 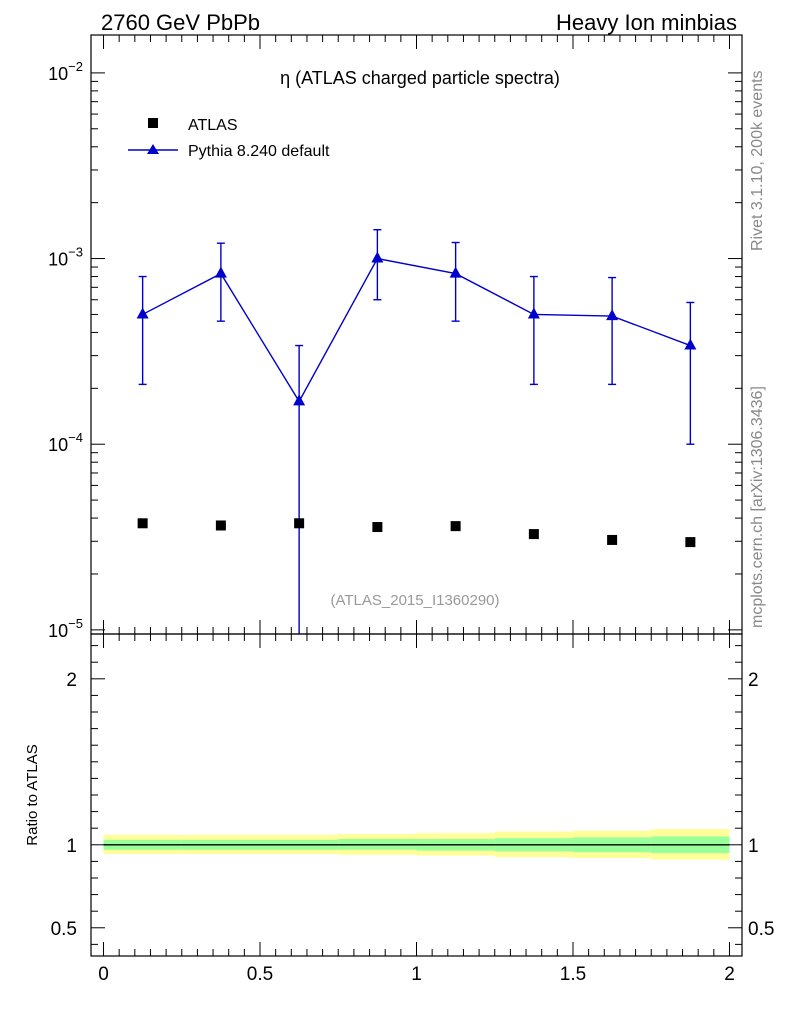 I want to click on ratio-y-tick-label-right: 1, so click(x=753, y=846).